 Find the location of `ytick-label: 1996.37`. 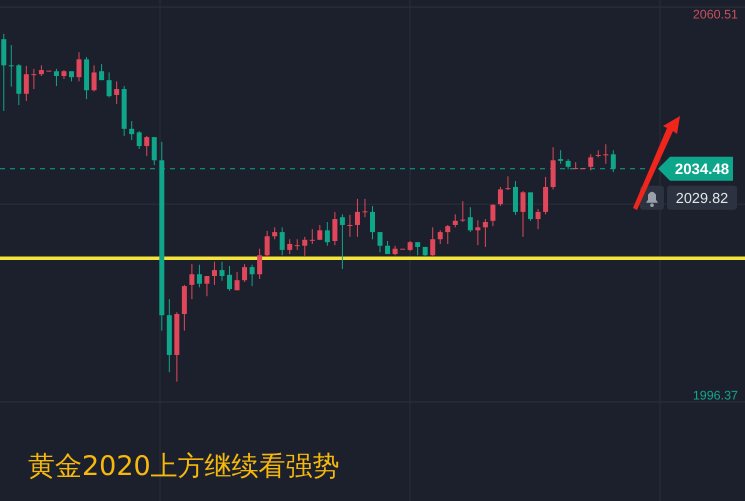

ytick-label: 1996.37 is located at coordinates (715, 395).